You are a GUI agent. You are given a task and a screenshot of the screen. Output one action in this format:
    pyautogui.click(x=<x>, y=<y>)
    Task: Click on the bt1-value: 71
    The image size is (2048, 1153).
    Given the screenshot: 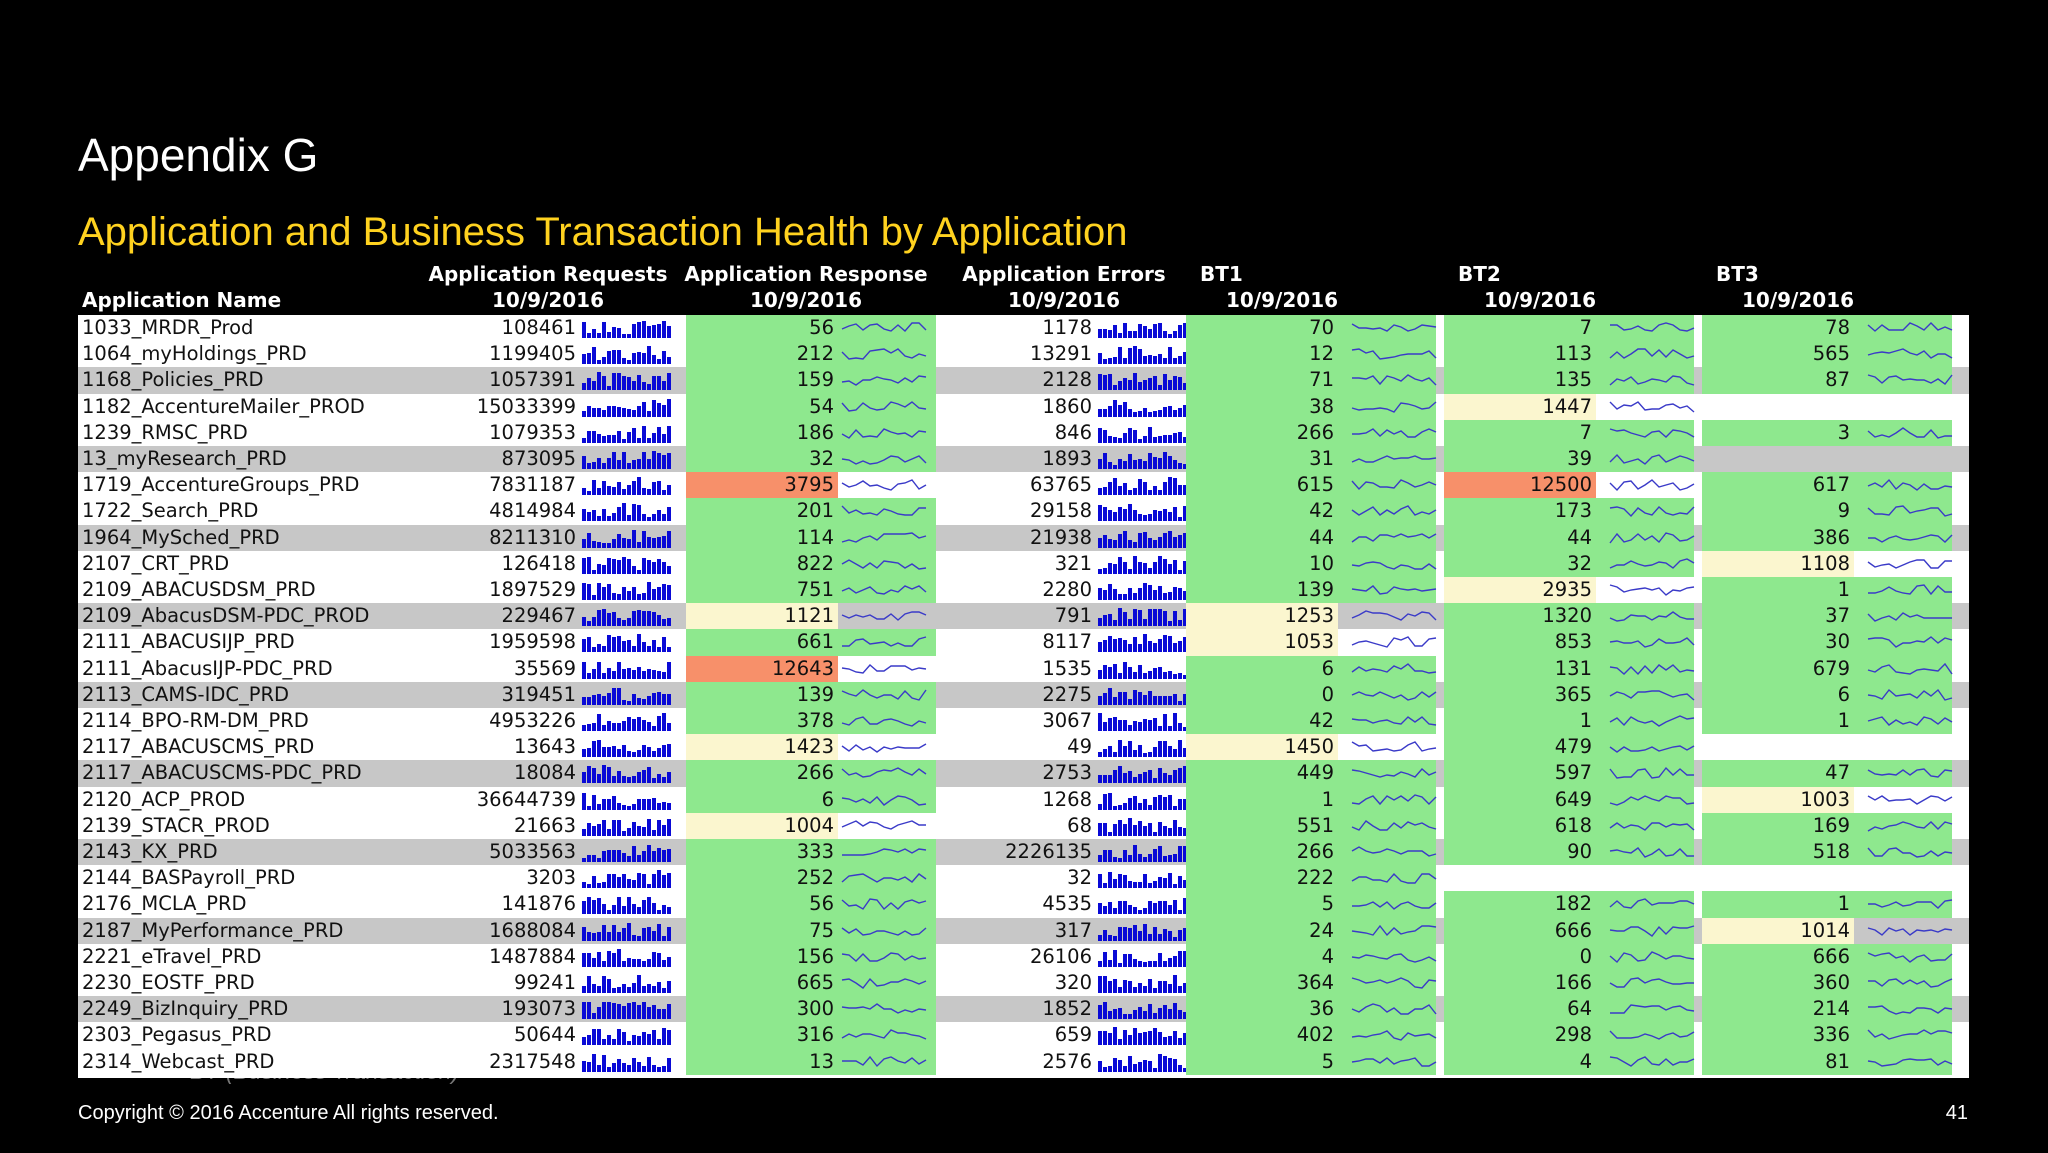 What is the action you would take?
    pyautogui.click(x=1321, y=380)
    